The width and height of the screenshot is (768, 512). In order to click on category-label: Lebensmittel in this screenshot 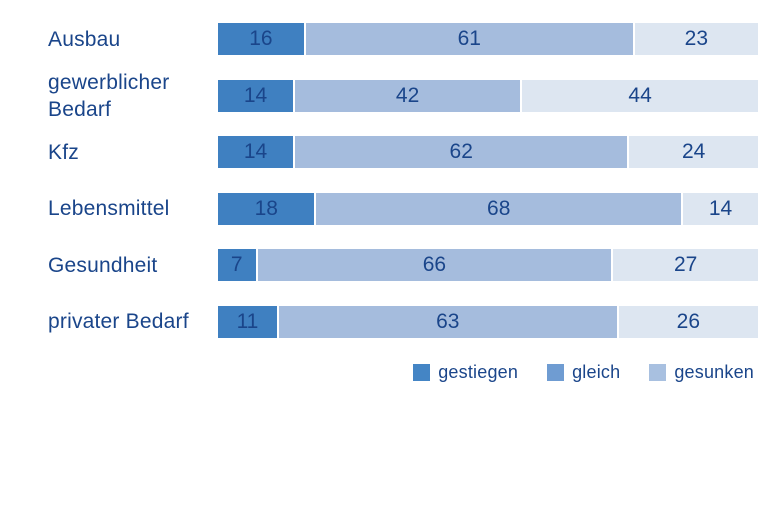, I will do `click(109, 208)`.